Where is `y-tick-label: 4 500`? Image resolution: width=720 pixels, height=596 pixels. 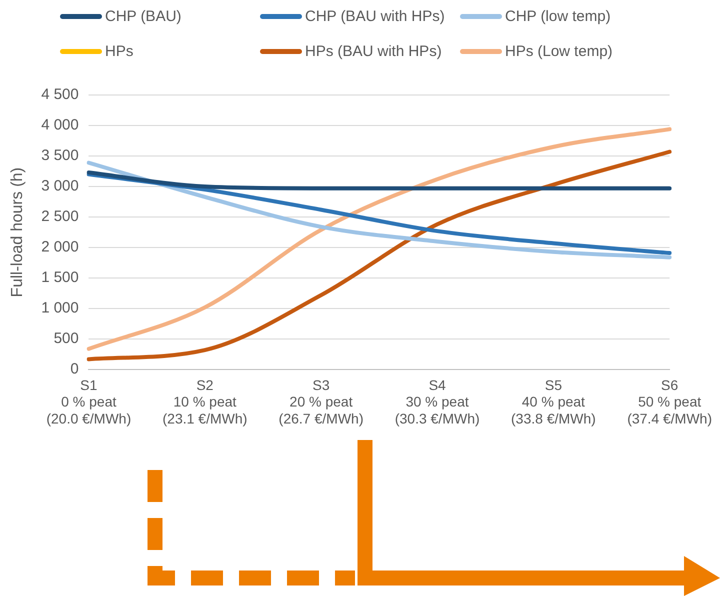 y-tick-label: 4 500 is located at coordinates (60, 95).